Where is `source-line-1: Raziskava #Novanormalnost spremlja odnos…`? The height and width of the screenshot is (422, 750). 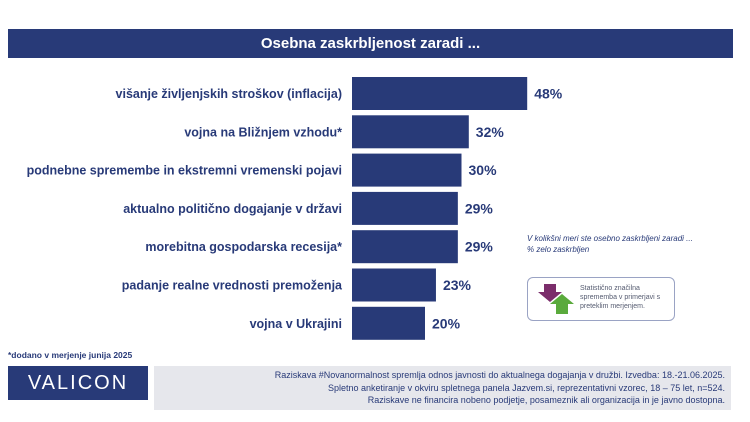
source-line-1: Raziskava #Novanormalnost spremlja odnos… is located at coordinates (499, 375).